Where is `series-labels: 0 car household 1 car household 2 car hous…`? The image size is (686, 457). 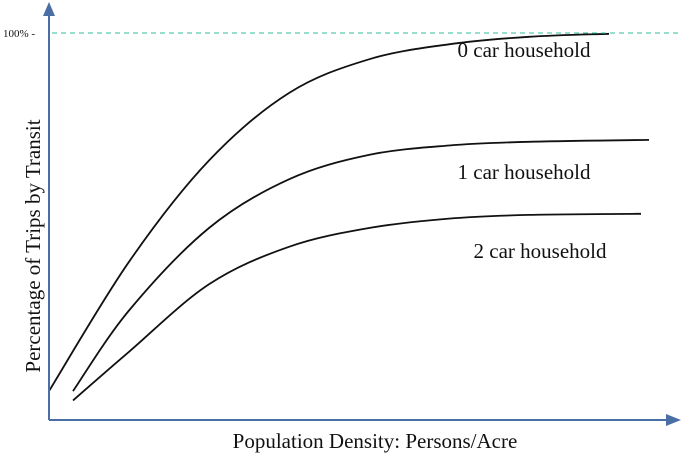 series-labels: 0 car household 1 car household 2 car hous… is located at coordinates (532, 150).